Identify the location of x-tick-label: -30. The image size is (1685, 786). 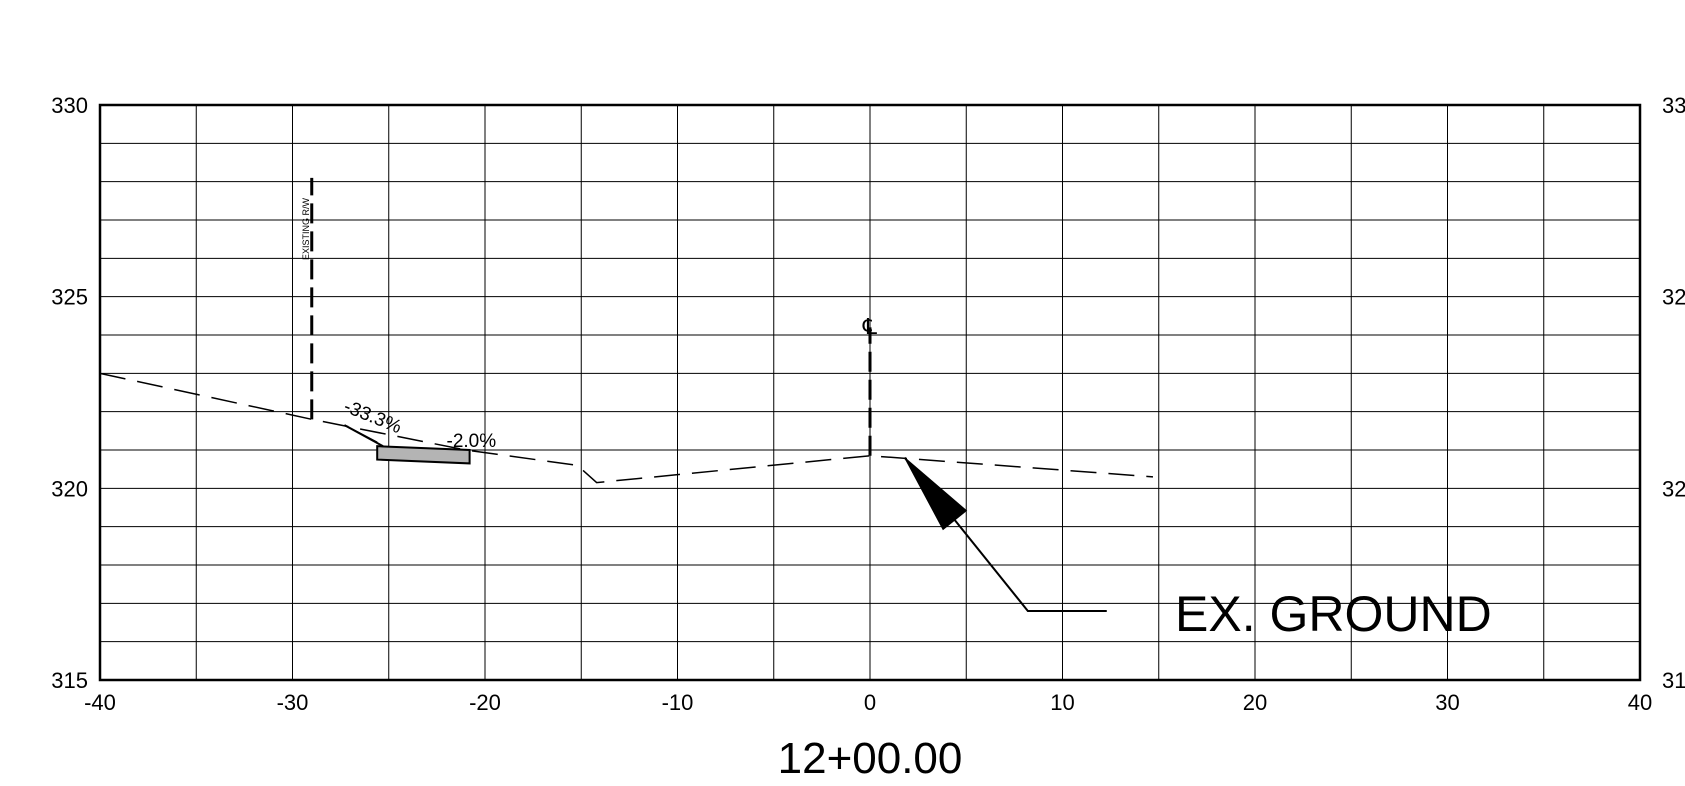
(293, 702).